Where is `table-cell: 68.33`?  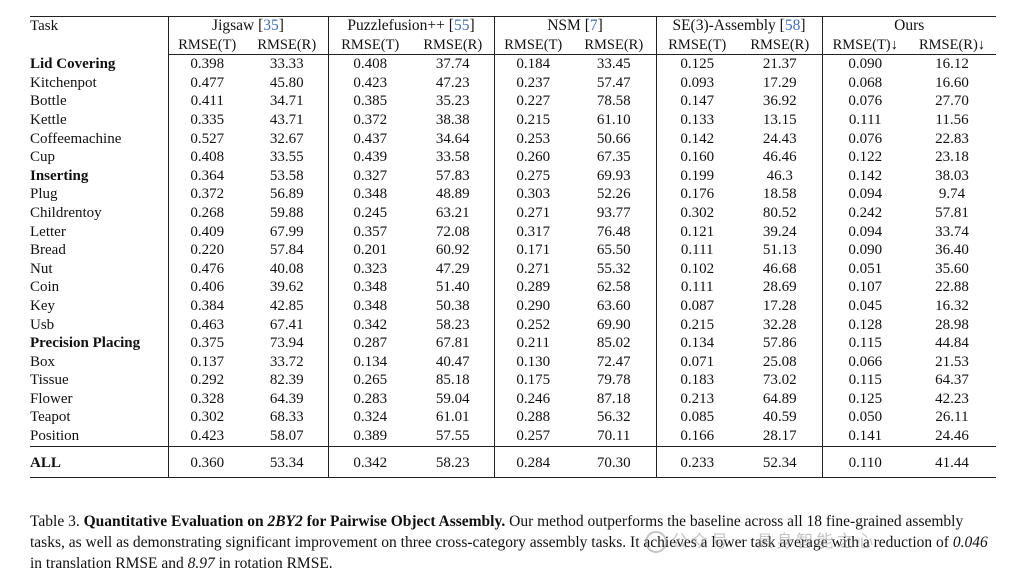 table-cell: 68.33 is located at coordinates (286, 417).